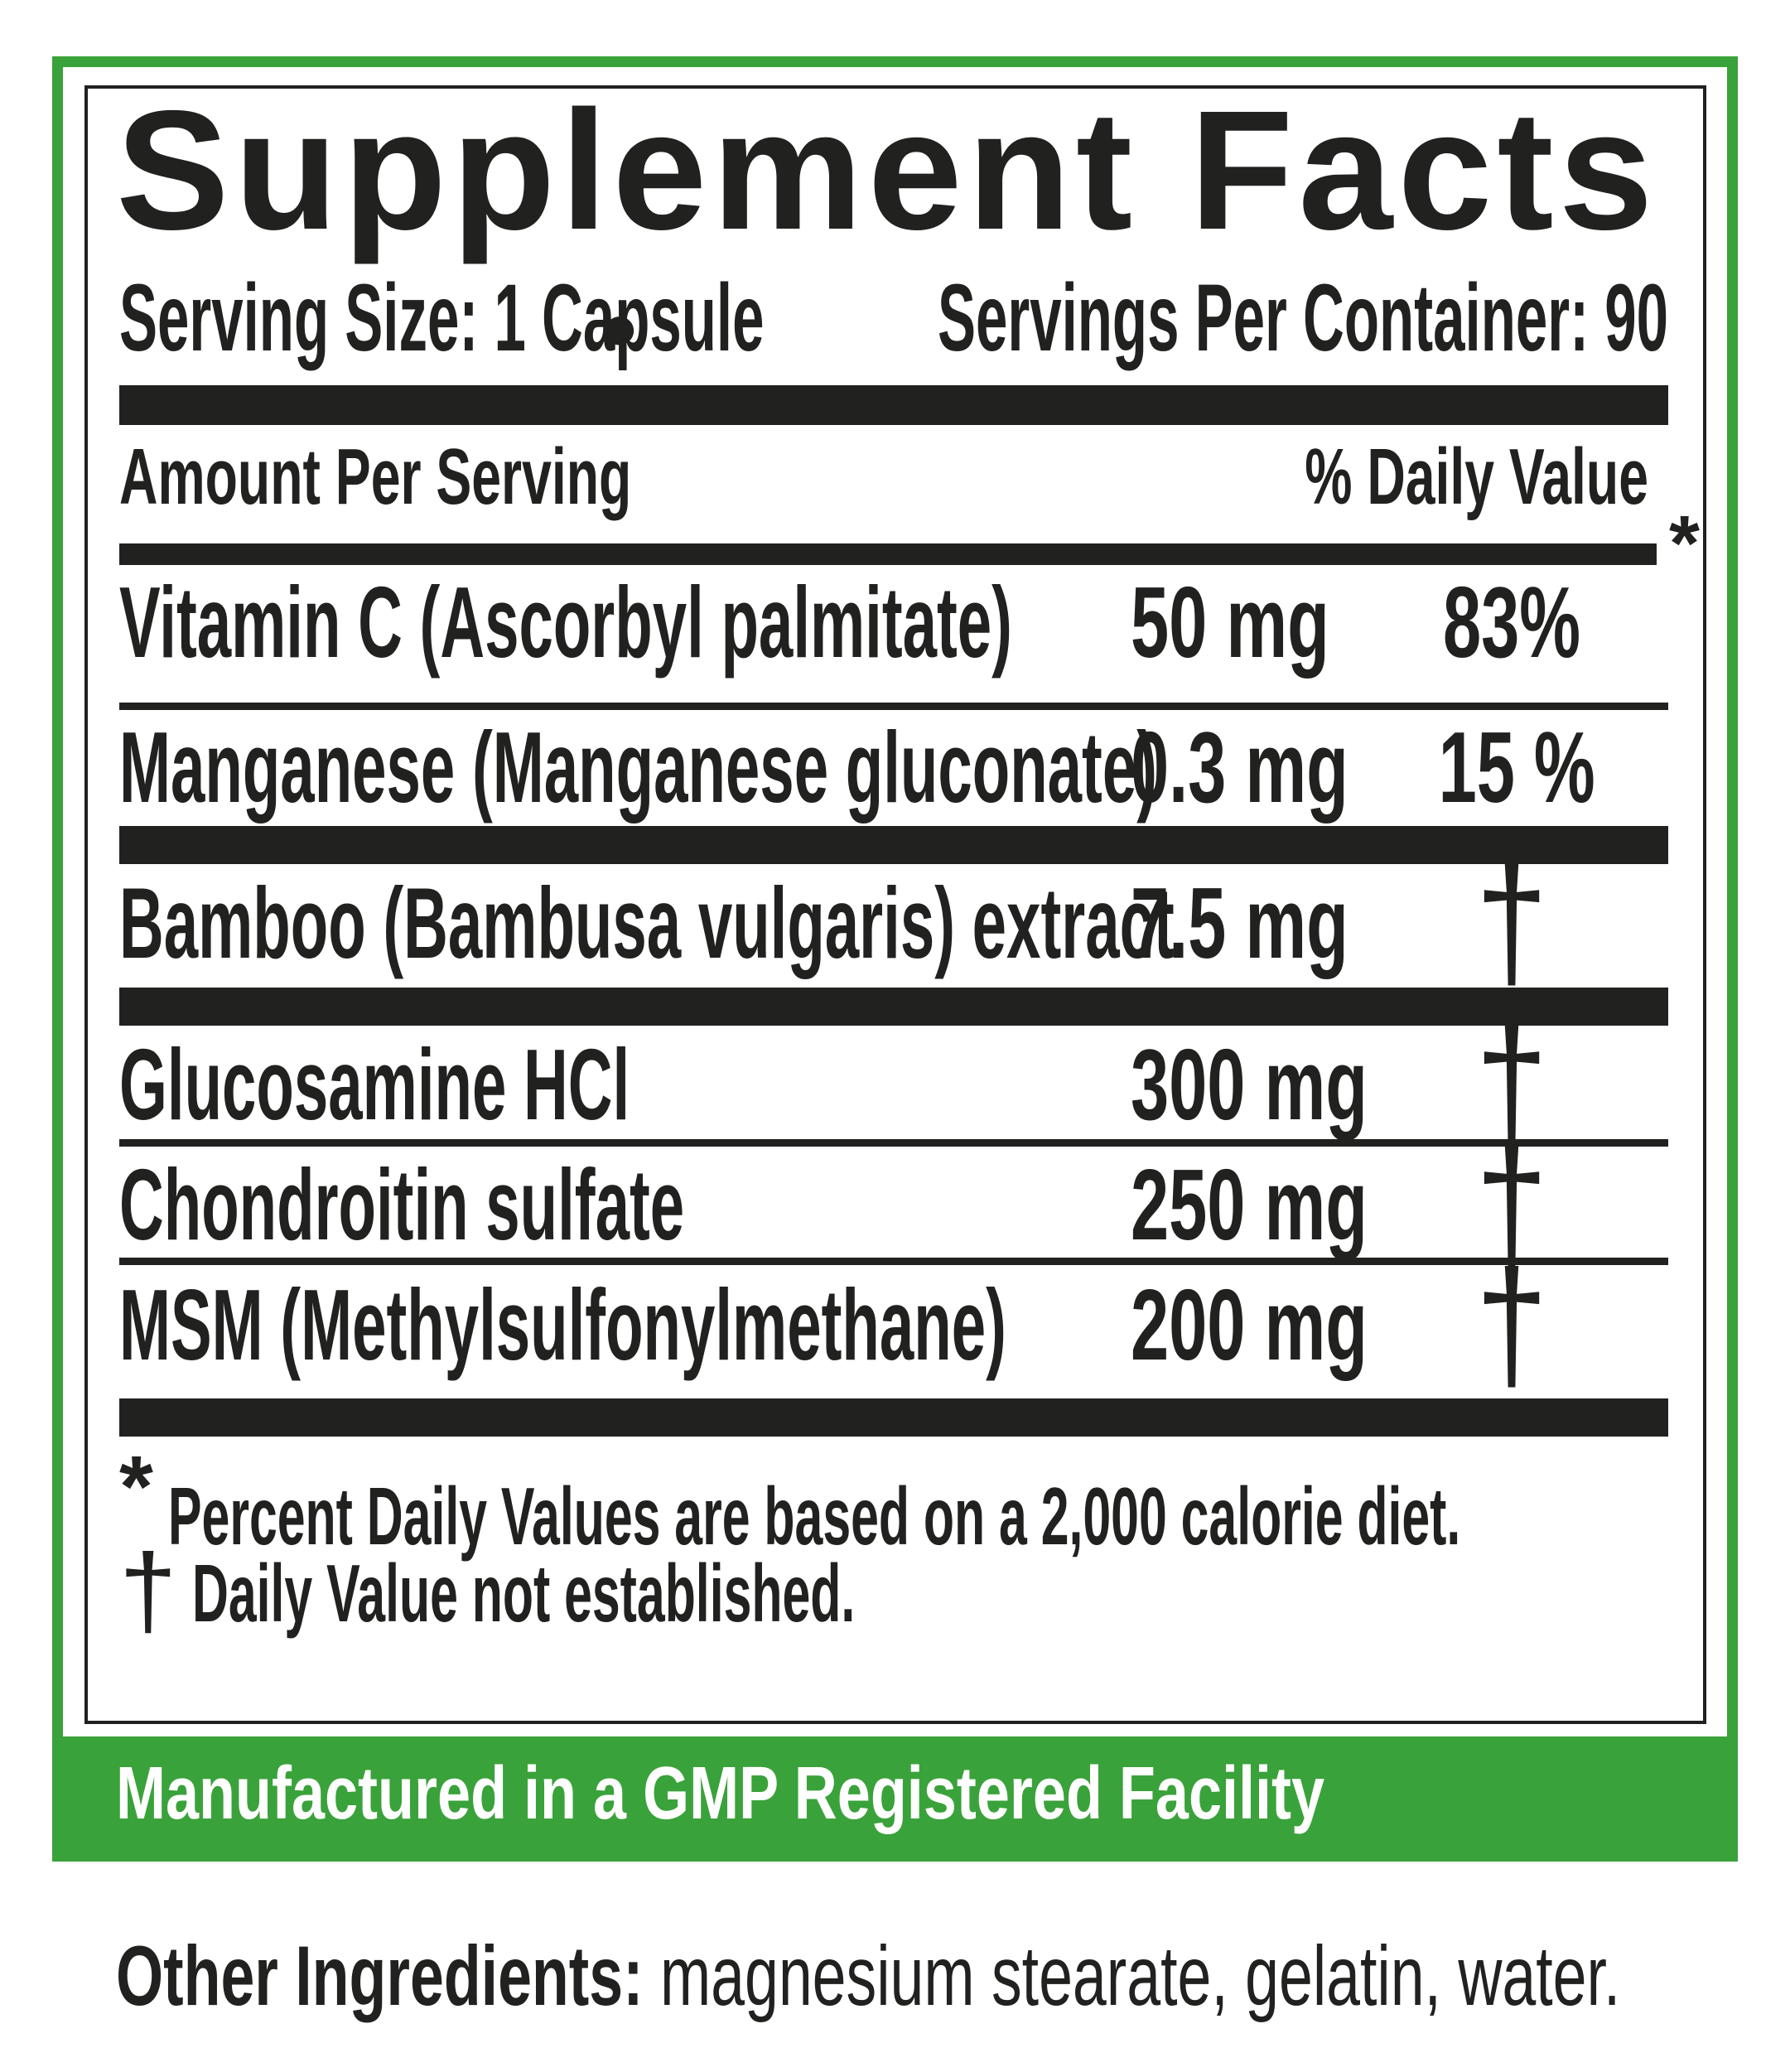 The width and height of the screenshot is (1790, 2072). I want to click on ingredient-amount: 0.3 mg, so click(1240, 767).